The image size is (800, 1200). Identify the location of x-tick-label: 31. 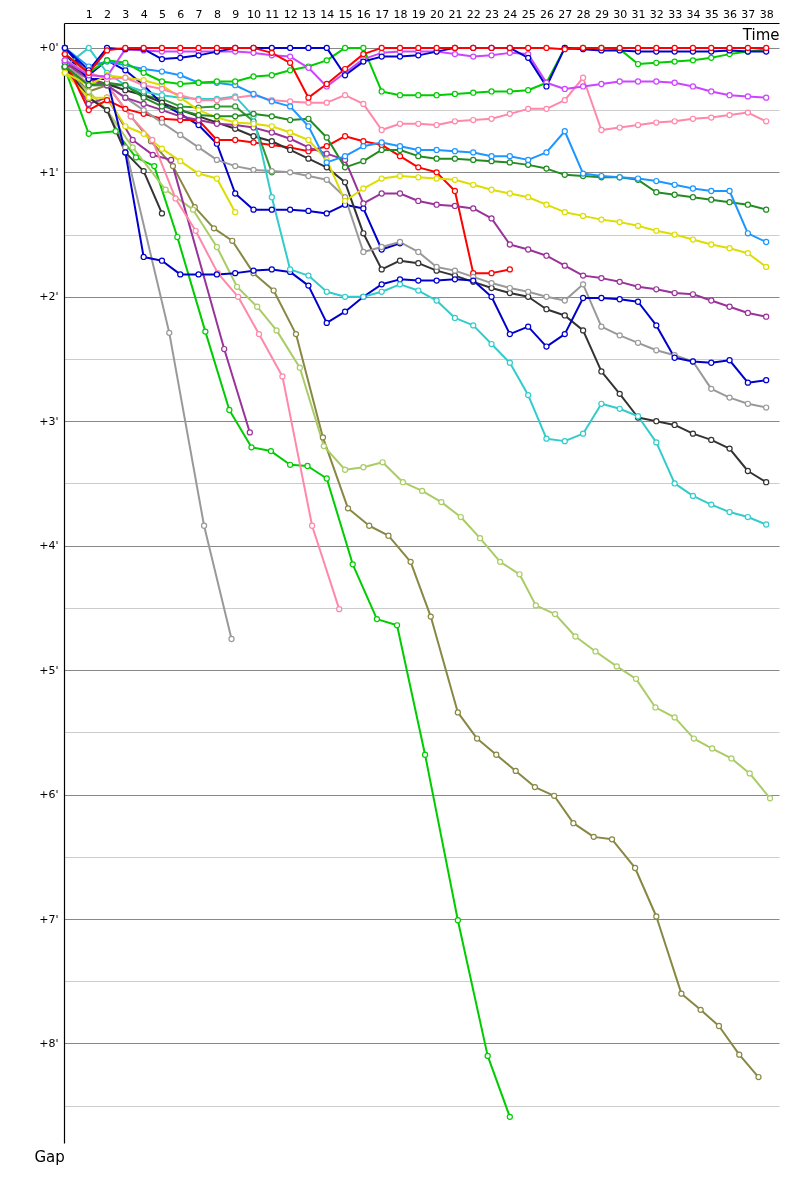
(638, 14).